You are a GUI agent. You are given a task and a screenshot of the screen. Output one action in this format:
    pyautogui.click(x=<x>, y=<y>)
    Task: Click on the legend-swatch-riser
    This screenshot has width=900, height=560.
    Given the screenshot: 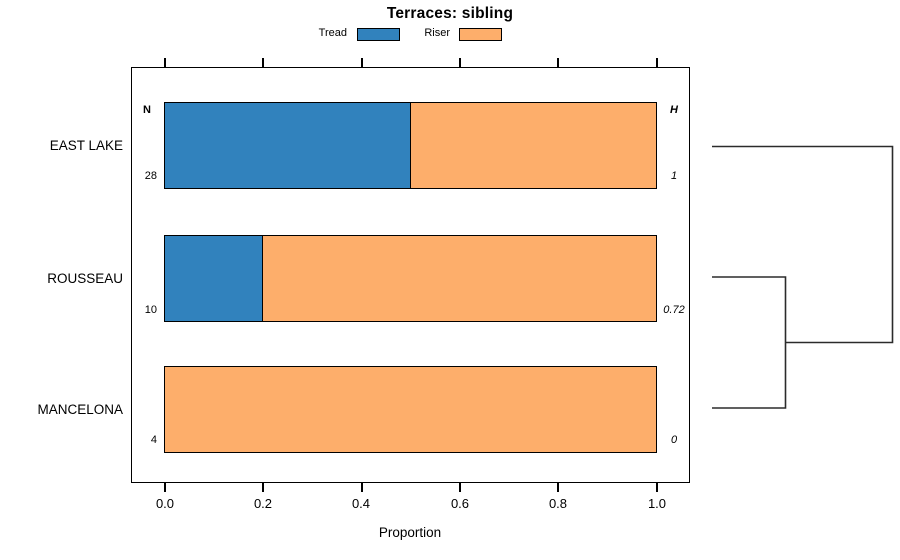 What is the action you would take?
    pyautogui.click(x=480, y=34)
    